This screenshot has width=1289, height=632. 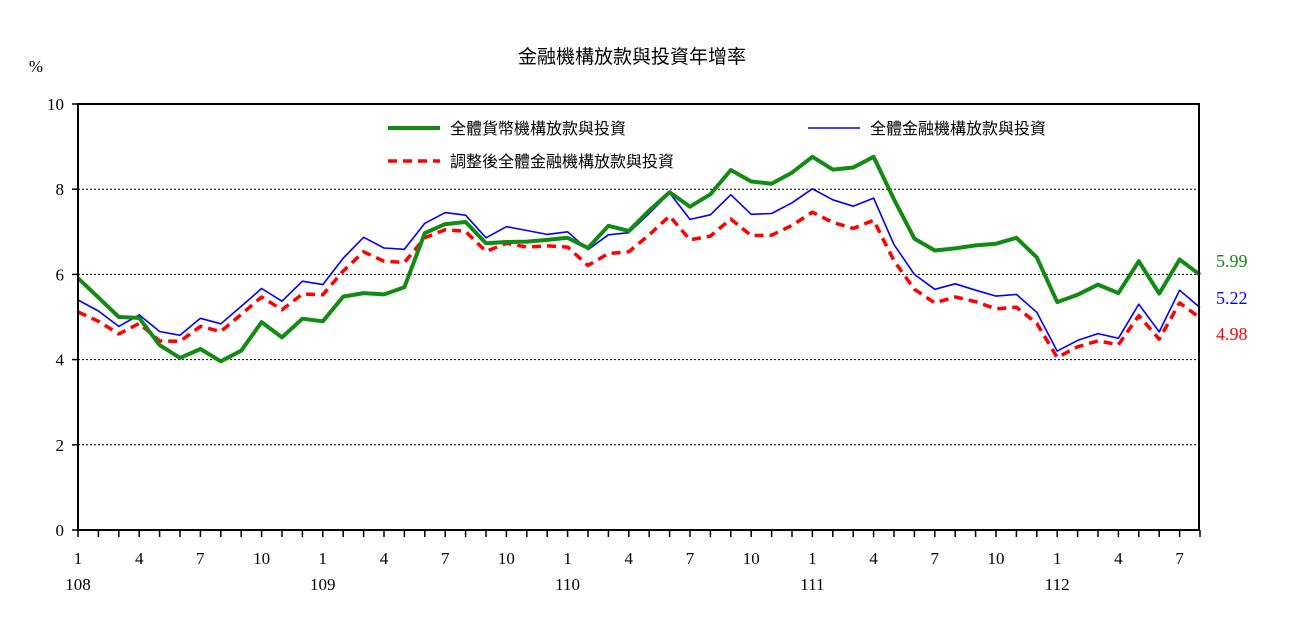 What do you see at coordinates (562, 162) in the screenshot?
I see `legend-label: 調整後全體金融機構放款與投資` at bounding box center [562, 162].